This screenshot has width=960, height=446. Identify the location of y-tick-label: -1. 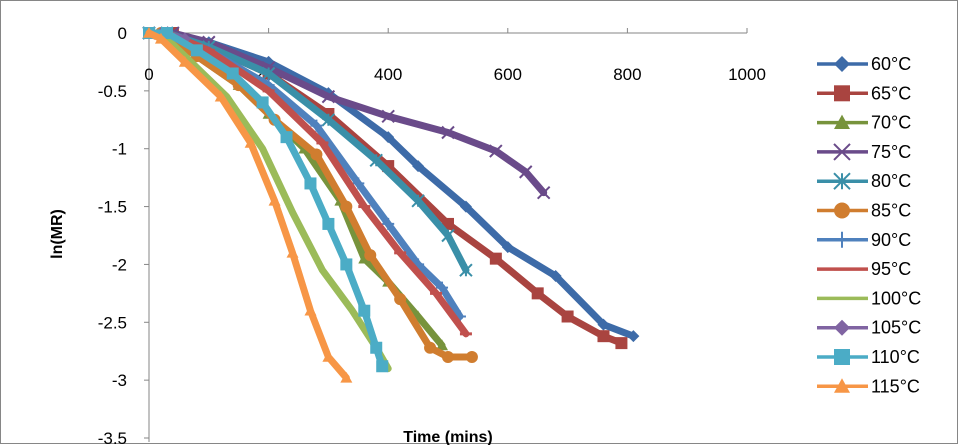
(119, 149).